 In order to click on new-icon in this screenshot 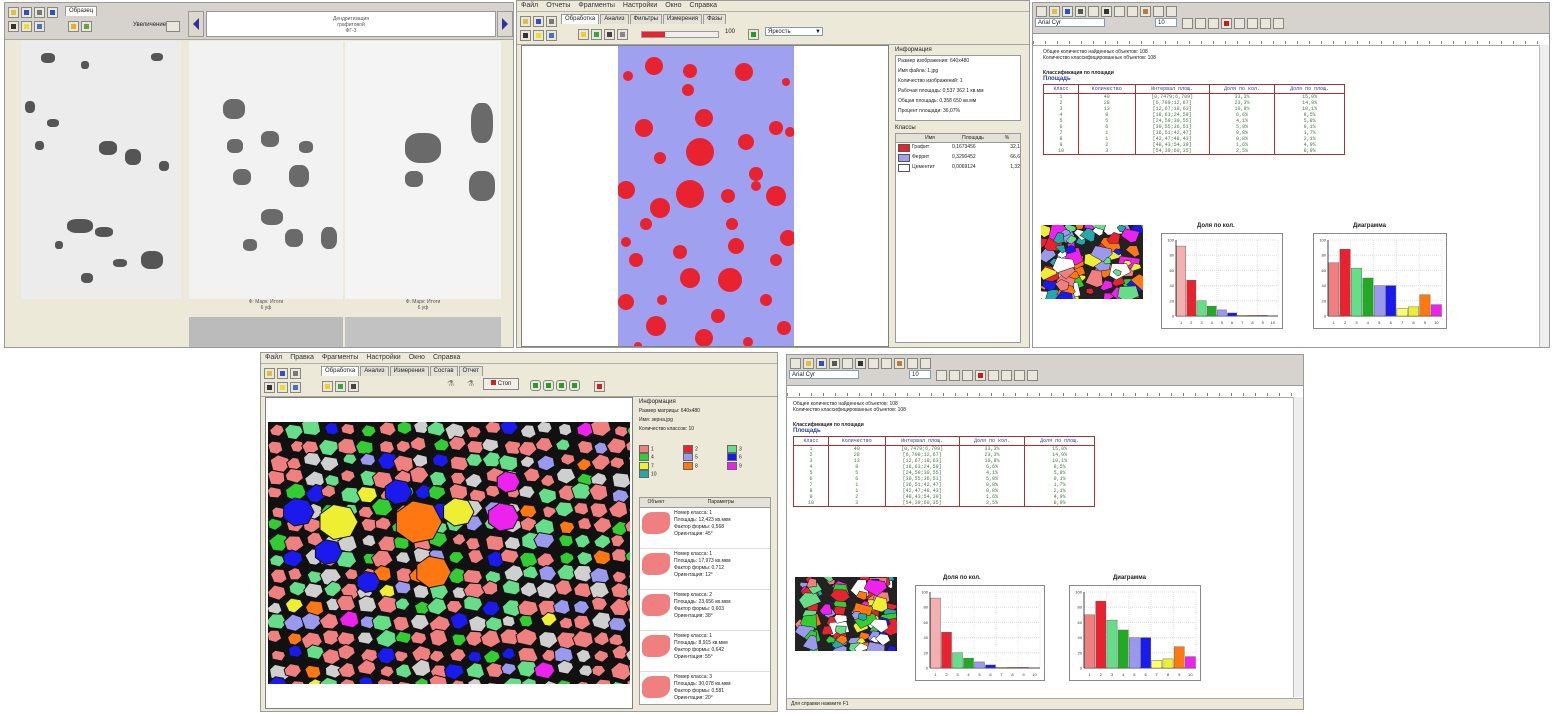, I will do `click(795, 363)`.